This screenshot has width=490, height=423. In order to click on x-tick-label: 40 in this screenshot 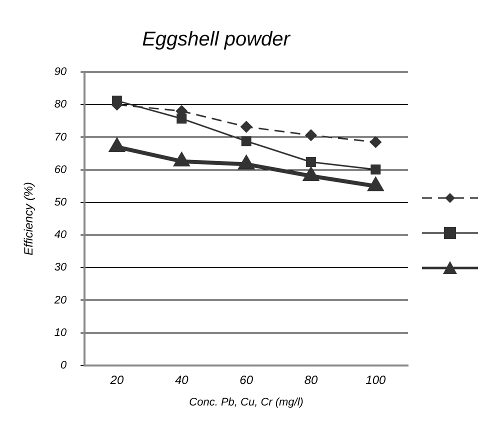, I will do `click(181, 379)`.